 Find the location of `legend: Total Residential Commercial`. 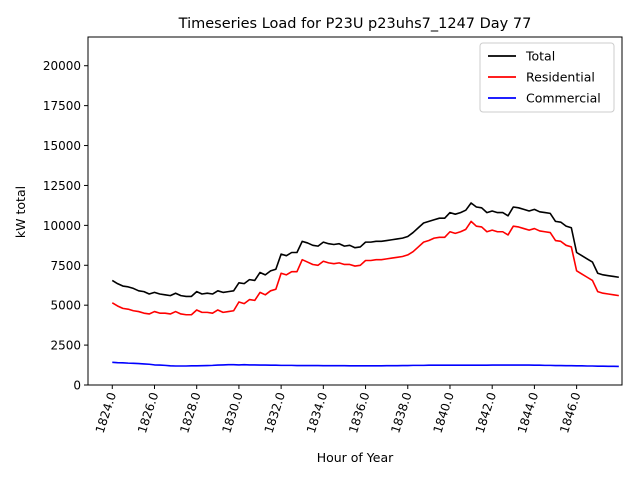

legend: Total Residential Commercial is located at coordinates (547, 77).